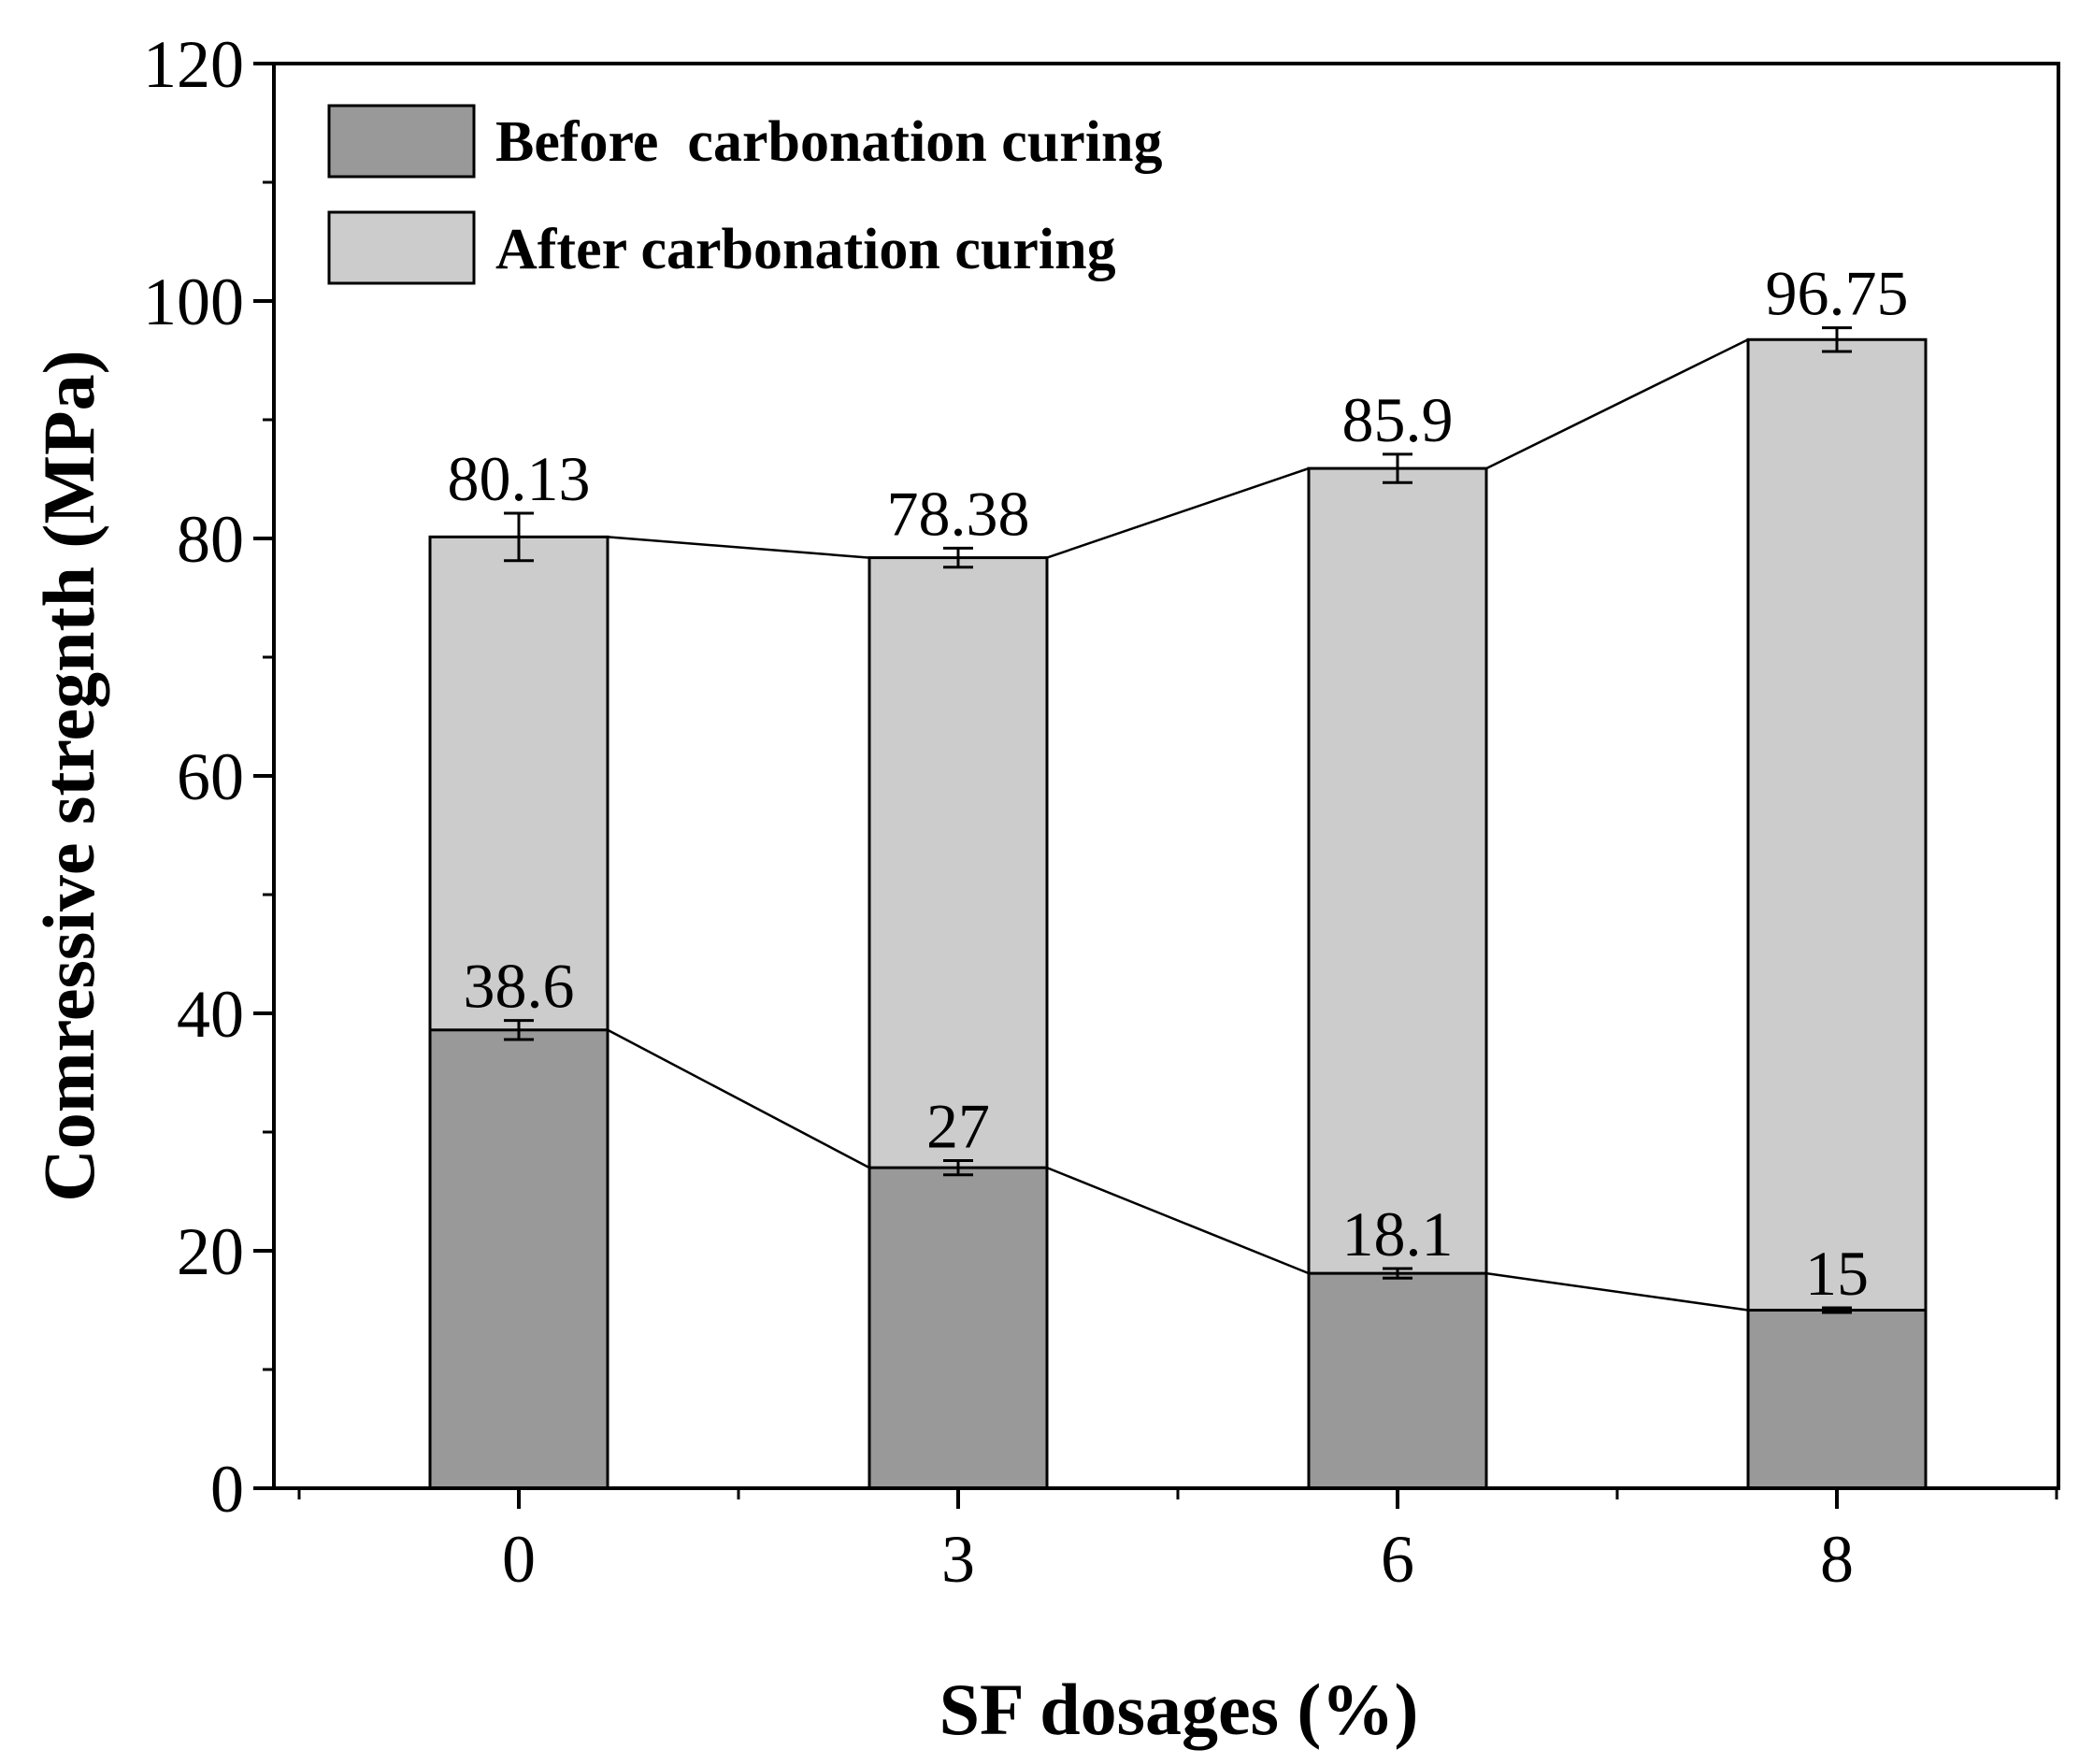  Describe the element at coordinates (193, 64) in the screenshot. I see `y-tick-label-120: 120` at that location.